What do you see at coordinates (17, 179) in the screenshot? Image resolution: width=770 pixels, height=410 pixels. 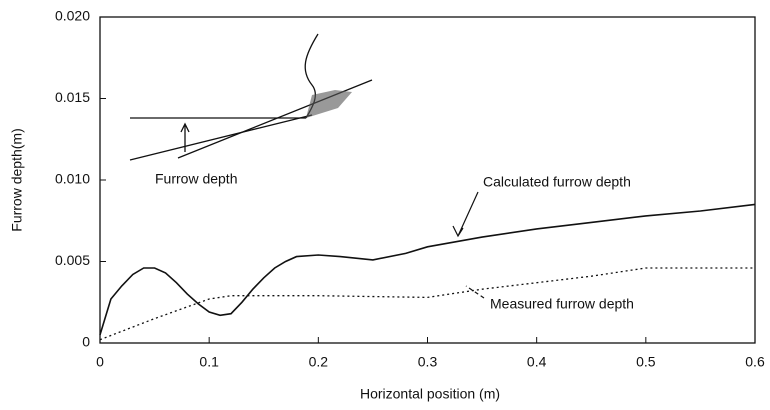 I see `y-axis-title: Furrow depth(m)` at bounding box center [17, 179].